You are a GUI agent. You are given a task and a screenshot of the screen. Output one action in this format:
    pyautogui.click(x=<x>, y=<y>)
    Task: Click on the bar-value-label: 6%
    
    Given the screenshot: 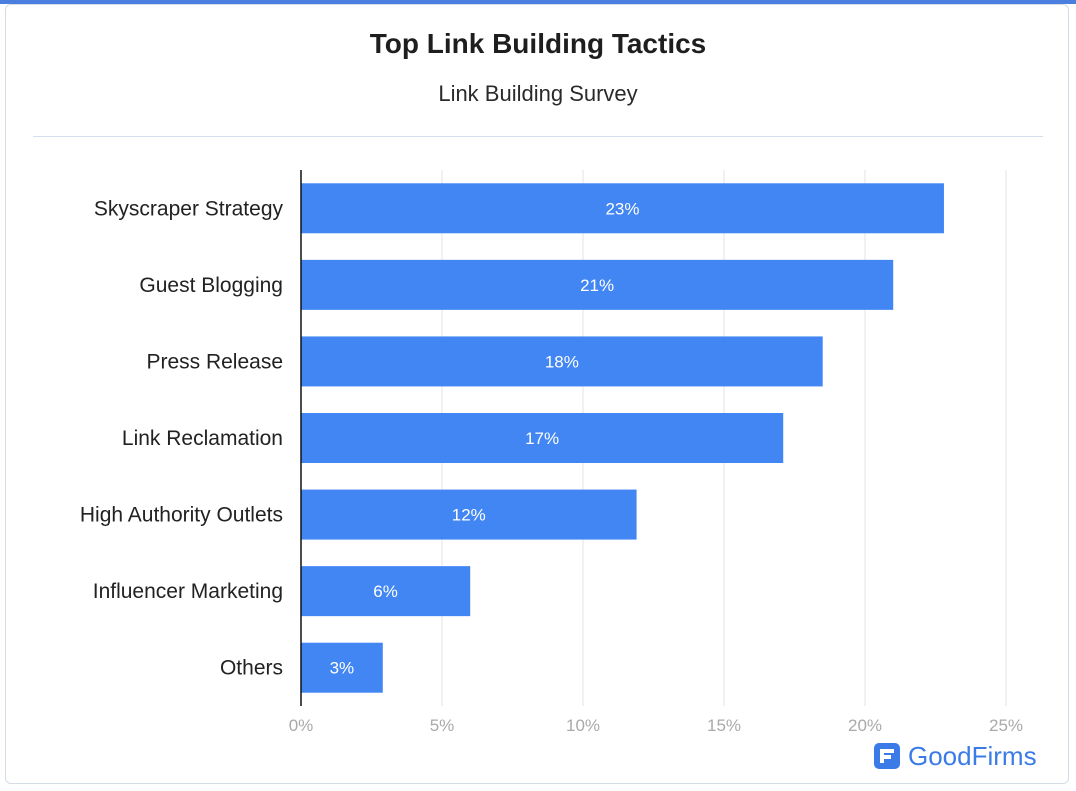 What is the action you would take?
    pyautogui.click(x=385, y=591)
    